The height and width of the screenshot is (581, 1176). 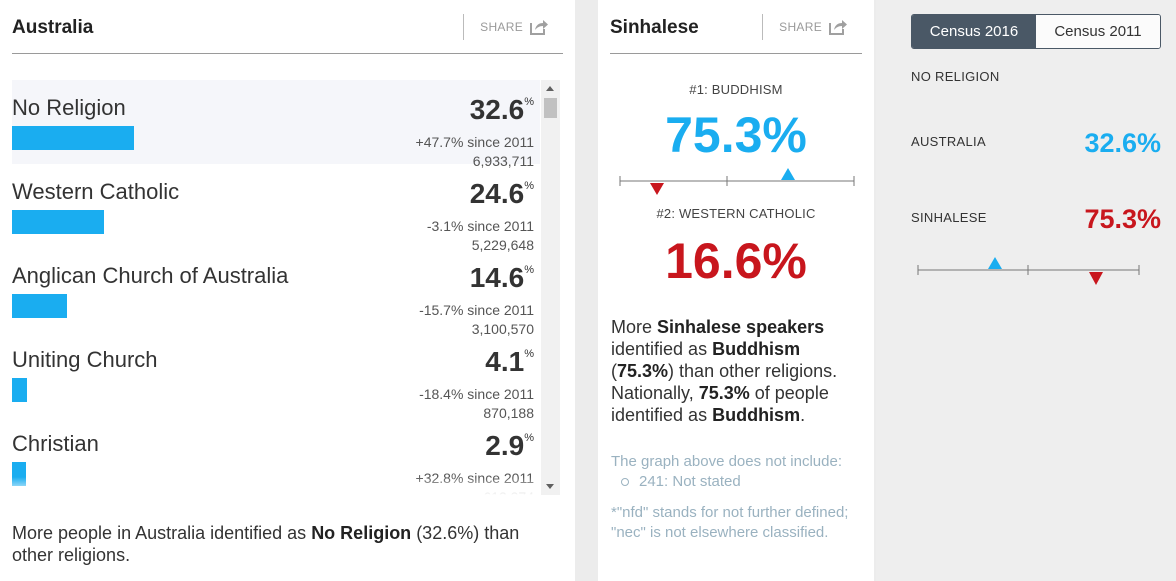 What do you see at coordinates (505, 361) in the screenshot?
I see `percent-value: 4.1` at bounding box center [505, 361].